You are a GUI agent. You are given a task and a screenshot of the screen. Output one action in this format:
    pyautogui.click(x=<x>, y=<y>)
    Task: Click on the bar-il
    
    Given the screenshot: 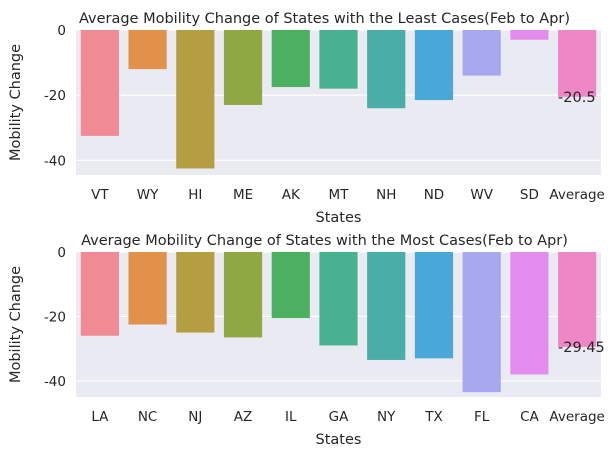 What is the action you would take?
    pyautogui.click(x=290, y=285)
    